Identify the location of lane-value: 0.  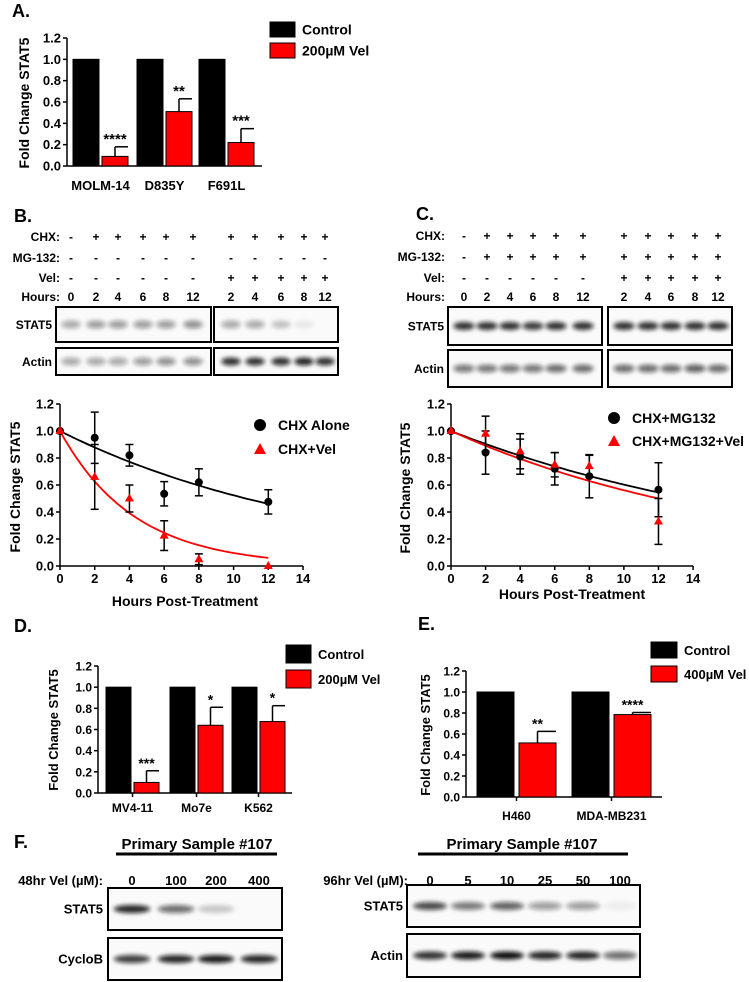
(429, 880).